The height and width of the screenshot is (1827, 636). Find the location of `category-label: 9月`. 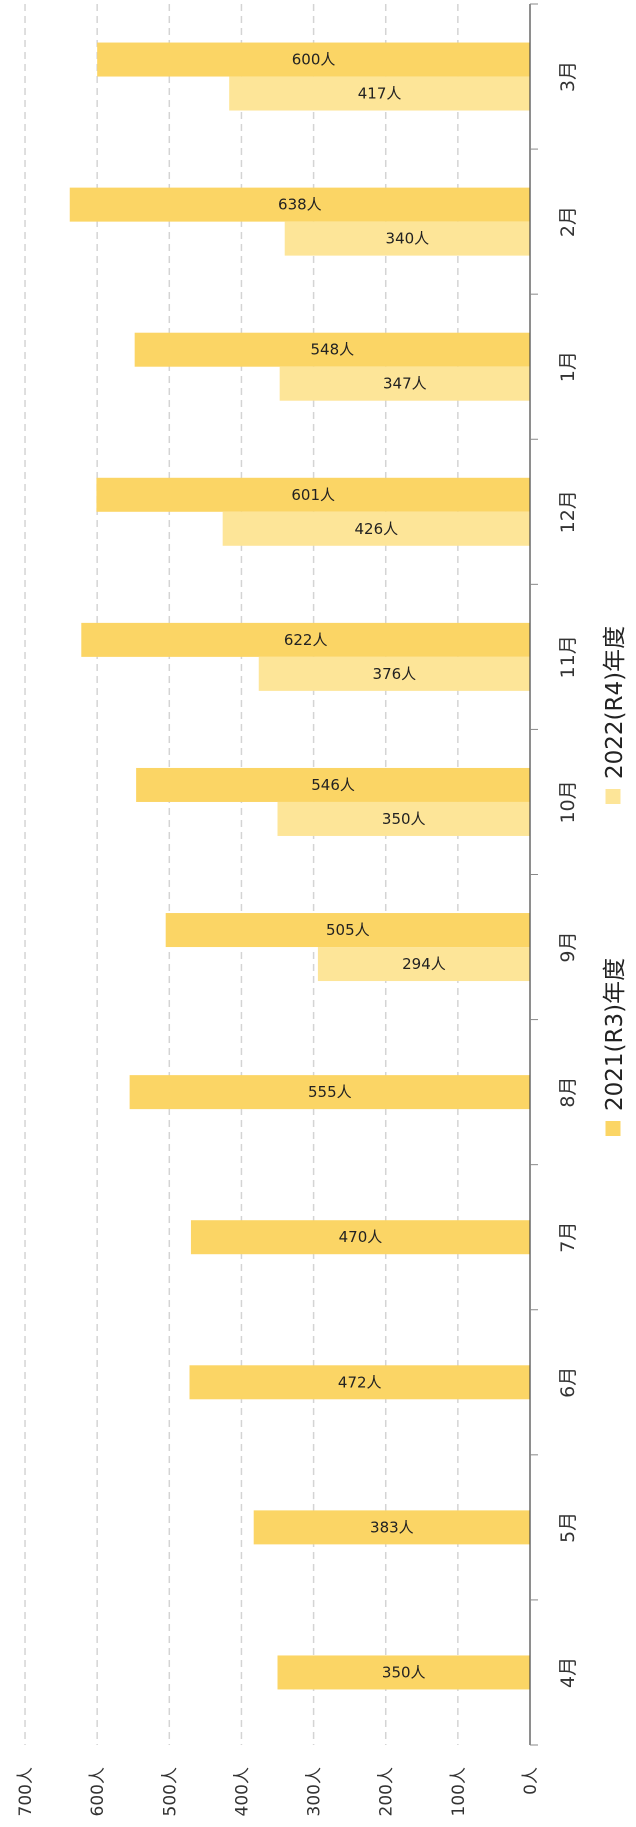

category-label: 9月 is located at coordinates (568, 946).